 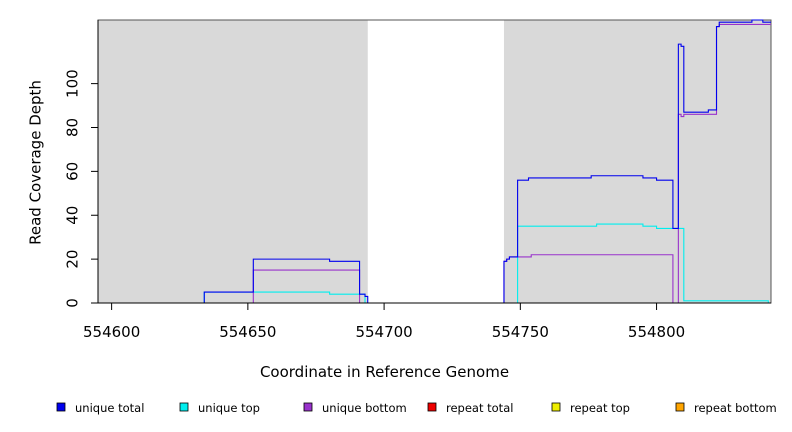 What do you see at coordinates (520, 332) in the screenshot?
I see `x-tick-label: 554750` at bounding box center [520, 332].